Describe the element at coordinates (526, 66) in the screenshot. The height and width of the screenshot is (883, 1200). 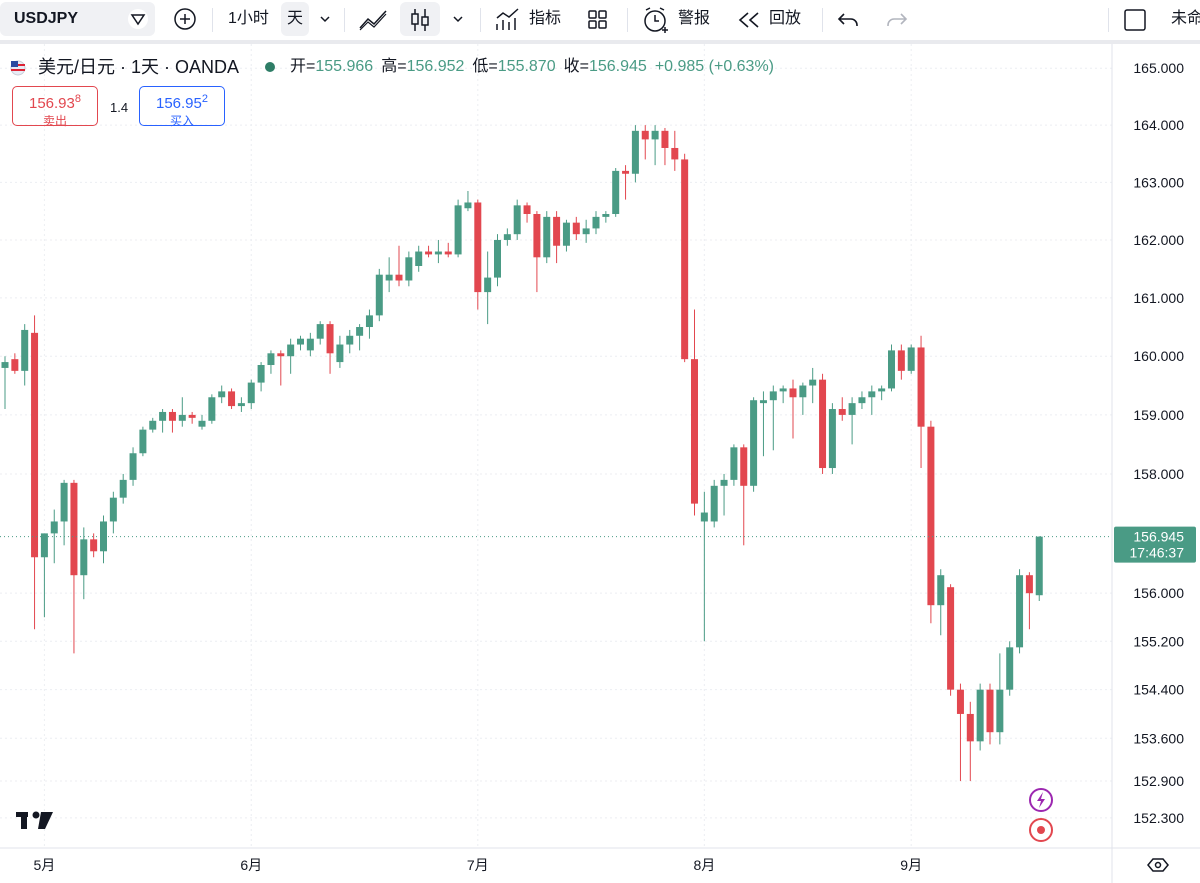
I see `low-value: 155.870` at that location.